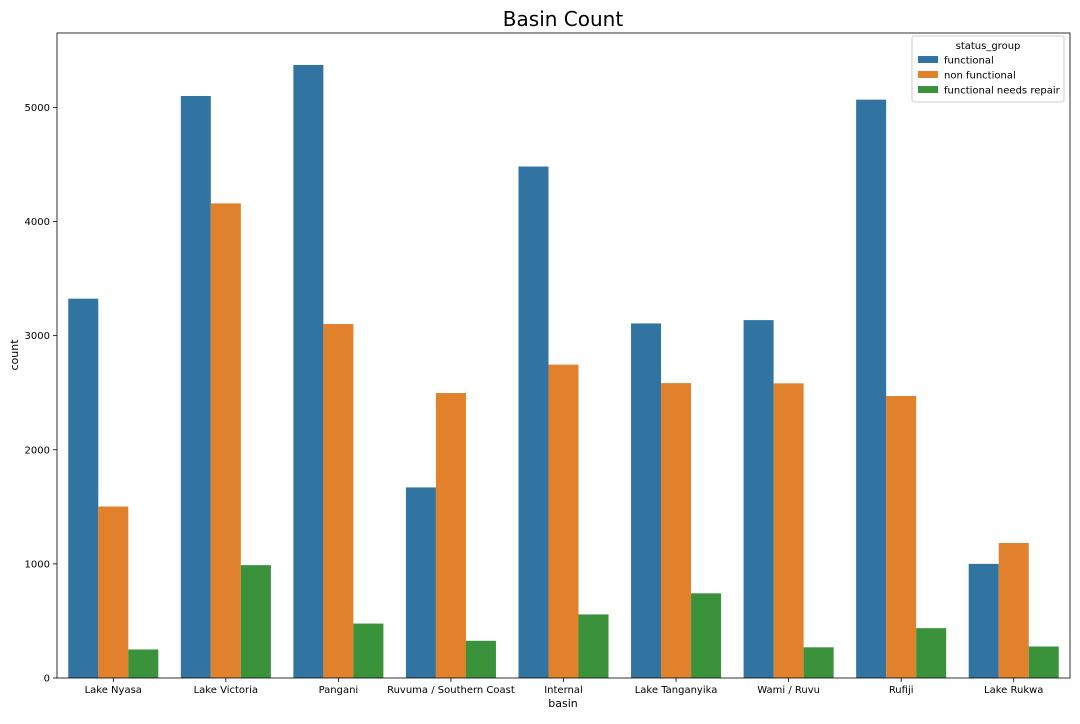 This screenshot has height=724, width=1080. Describe the element at coordinates (988, 46) in the screenshot. I see `legend-title: status_group` at that location.